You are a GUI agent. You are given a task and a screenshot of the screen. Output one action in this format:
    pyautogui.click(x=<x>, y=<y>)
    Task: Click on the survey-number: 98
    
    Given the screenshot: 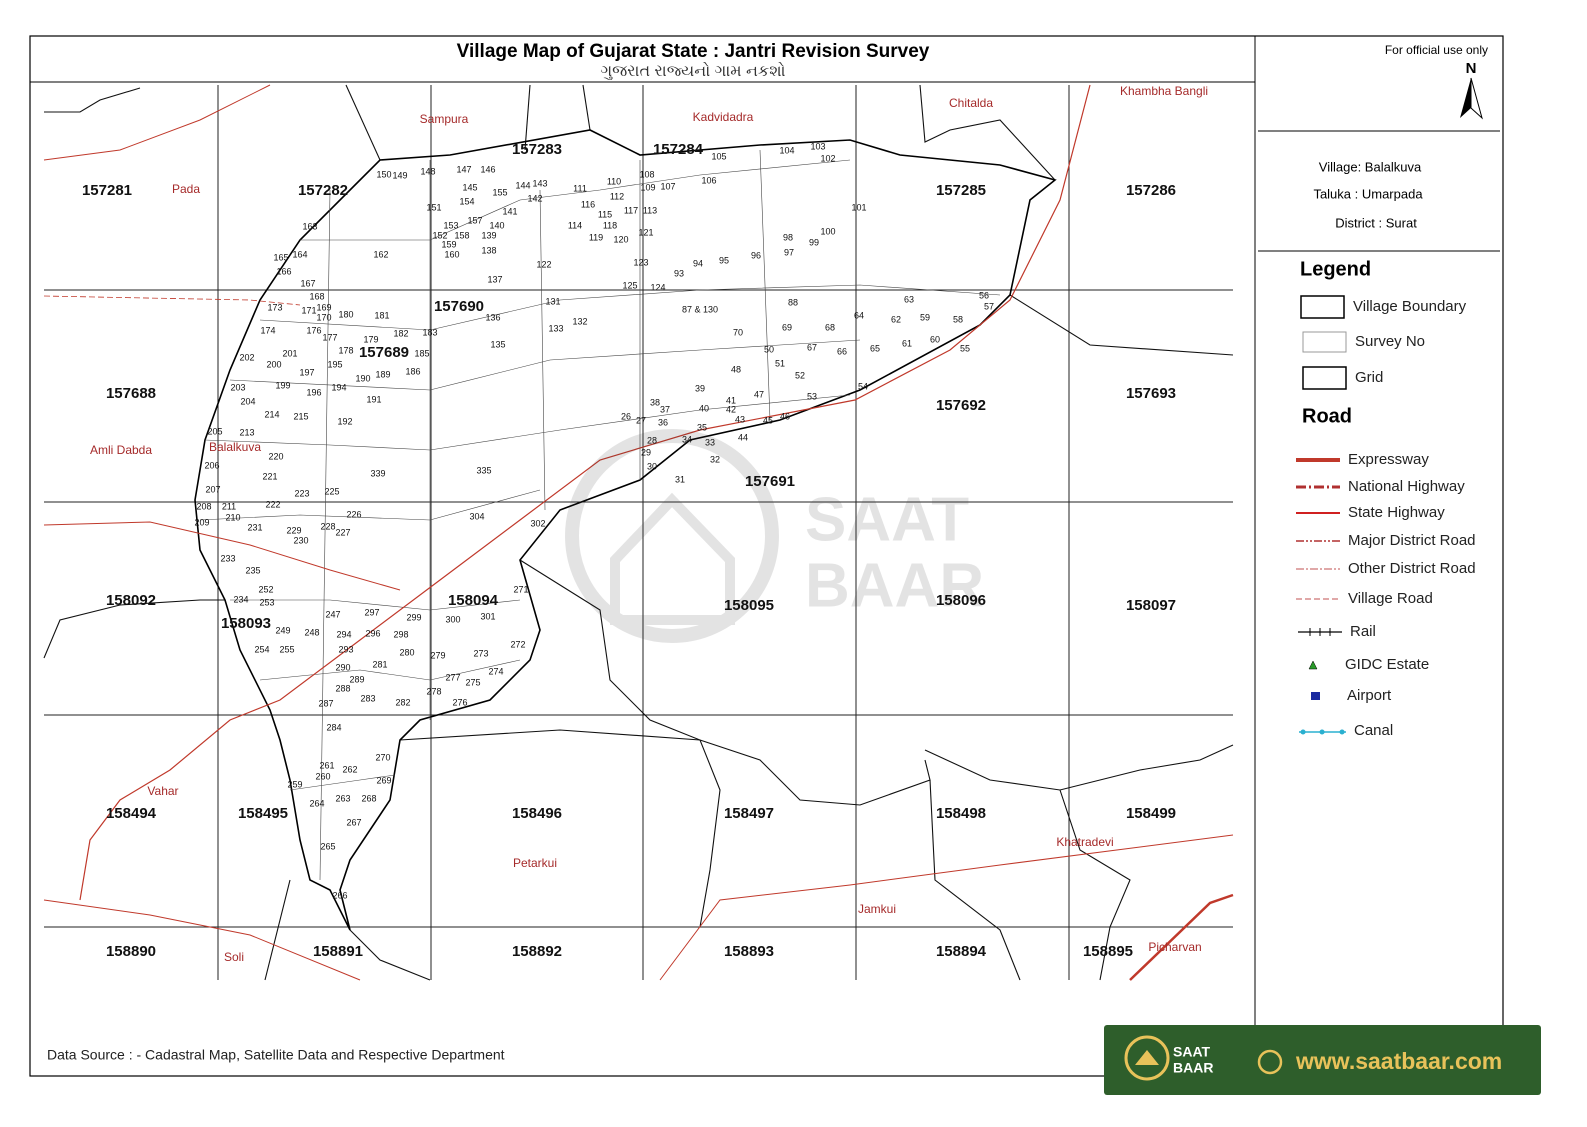 What is the action you would take?
    pyautogui.click(x=788, y=237)
    